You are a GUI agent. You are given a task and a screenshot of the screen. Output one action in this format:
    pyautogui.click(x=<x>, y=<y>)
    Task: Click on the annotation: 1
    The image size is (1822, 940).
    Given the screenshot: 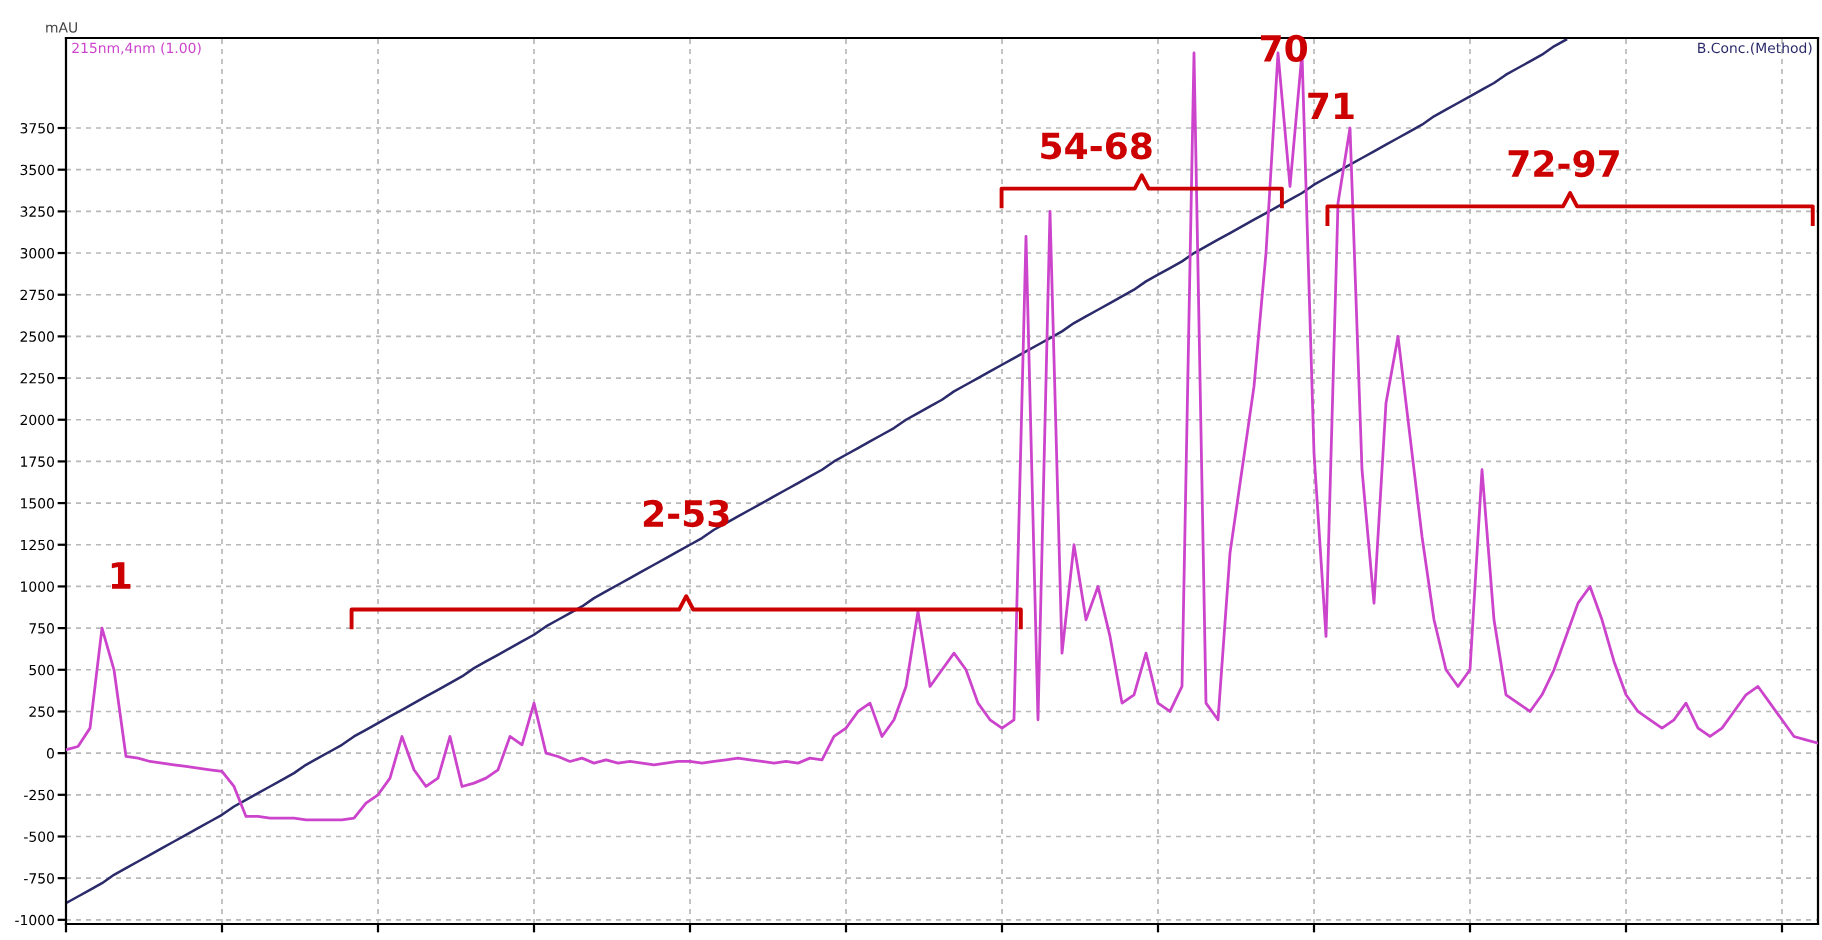 What is the action you would take?
    pyautogui.click(x=121, y=575)
    